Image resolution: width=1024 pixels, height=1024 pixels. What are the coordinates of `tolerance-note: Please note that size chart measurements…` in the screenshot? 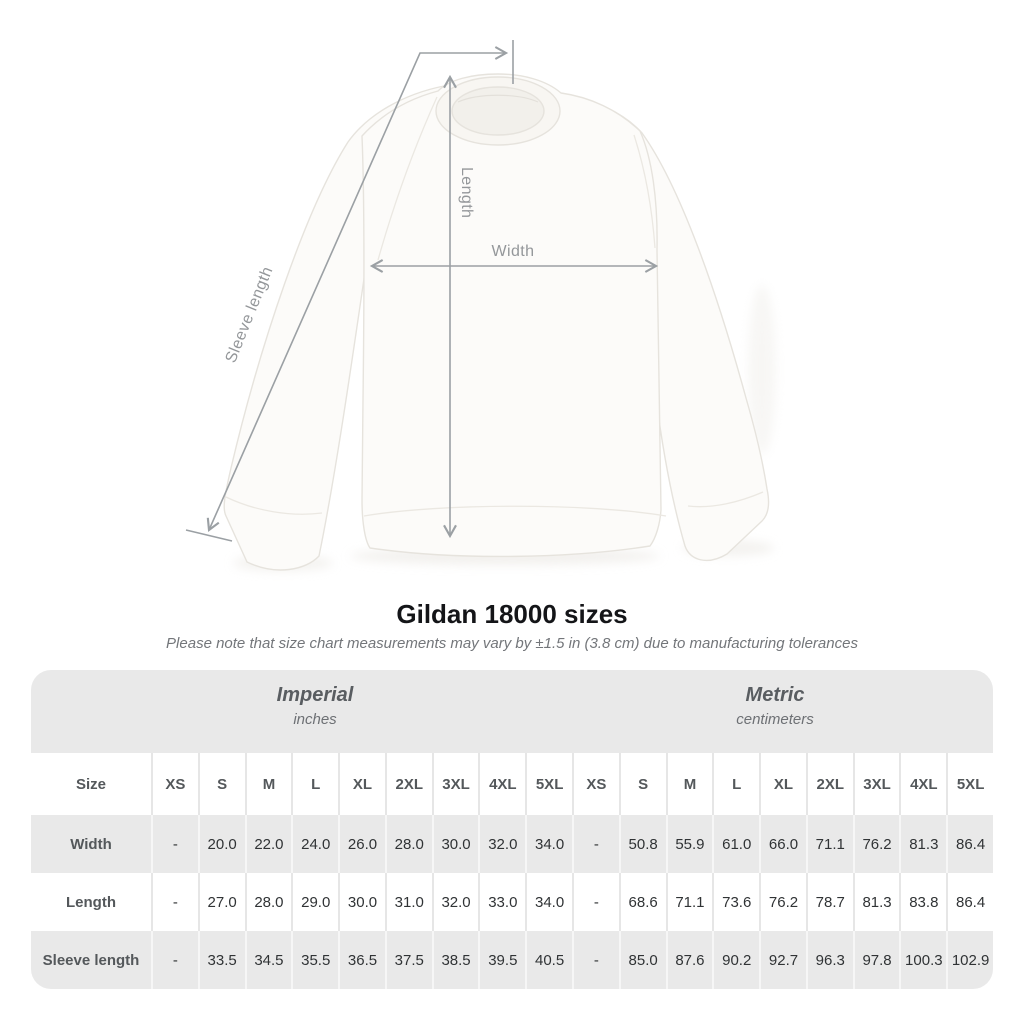 It's located at (512, 643).